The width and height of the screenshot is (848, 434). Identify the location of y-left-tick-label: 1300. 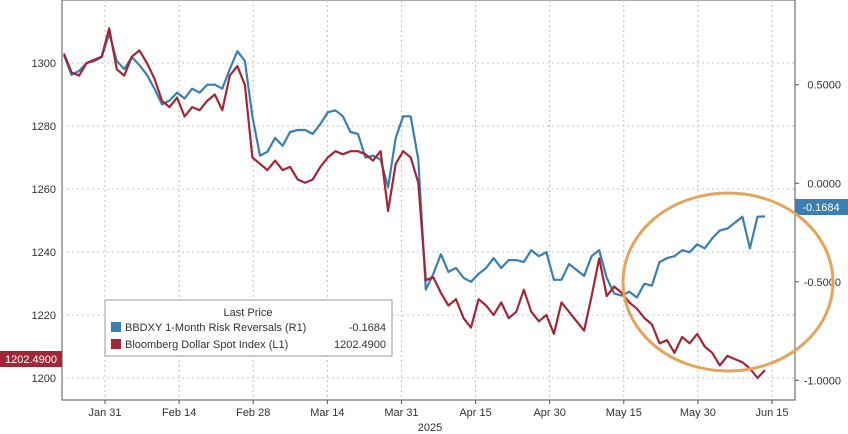
(44, 64).